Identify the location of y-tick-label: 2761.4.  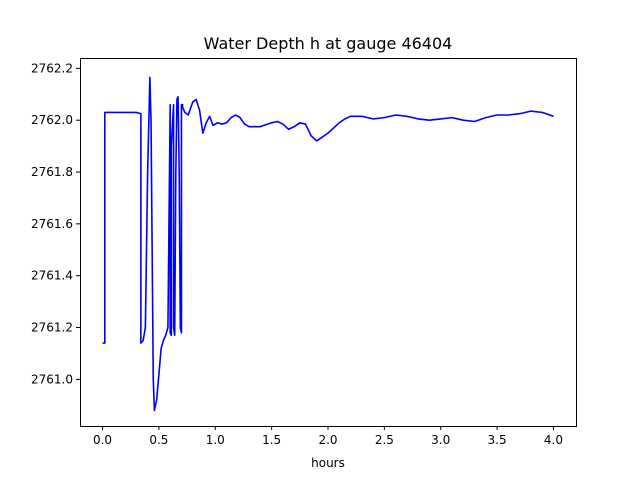
(52, 276).